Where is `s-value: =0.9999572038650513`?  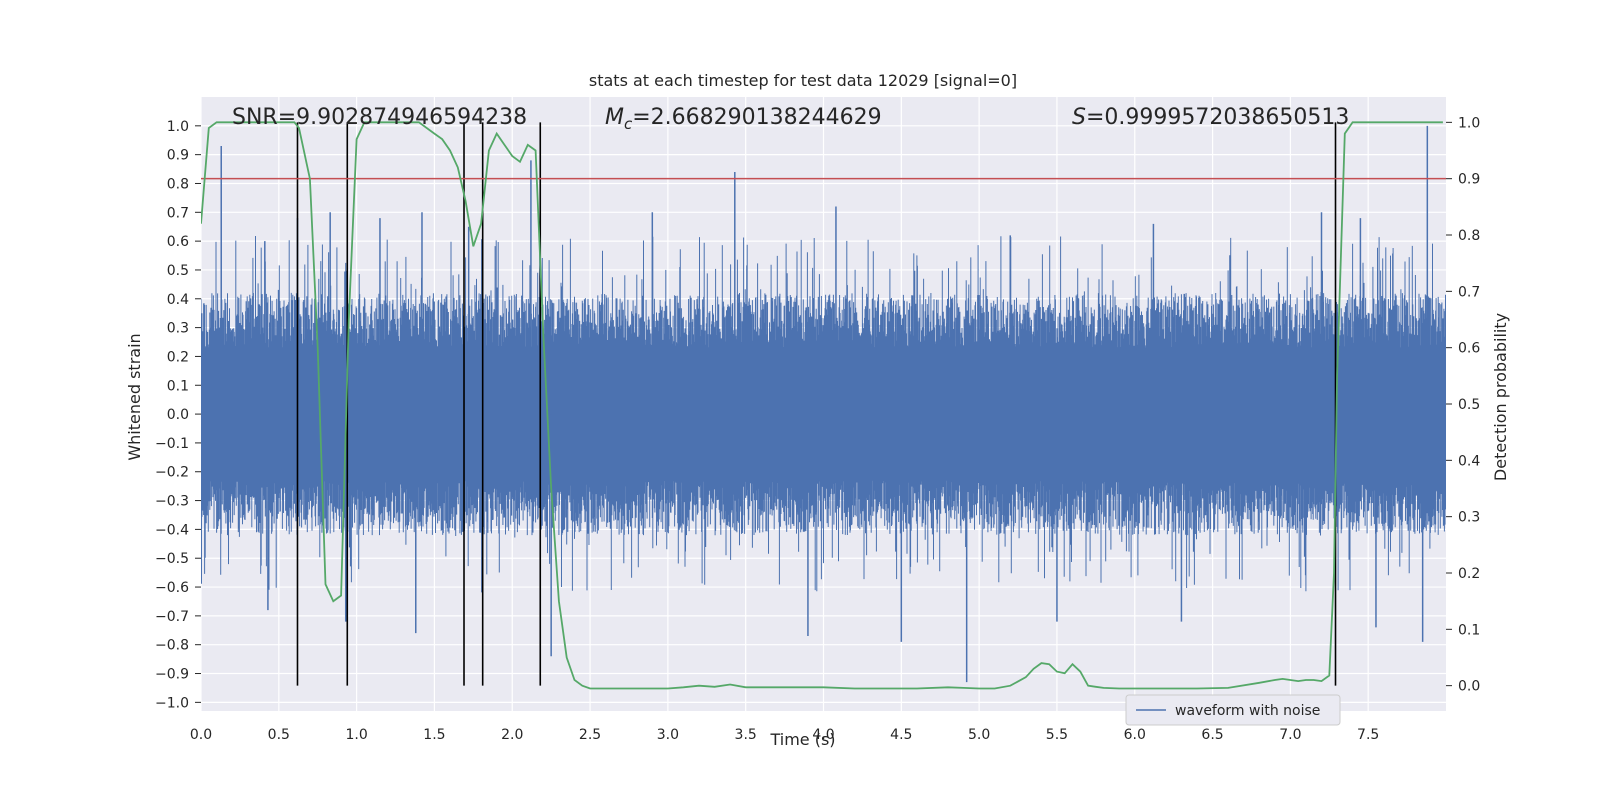
s-value: =0.9999572038650513 is located at coordinates (1217, 117).